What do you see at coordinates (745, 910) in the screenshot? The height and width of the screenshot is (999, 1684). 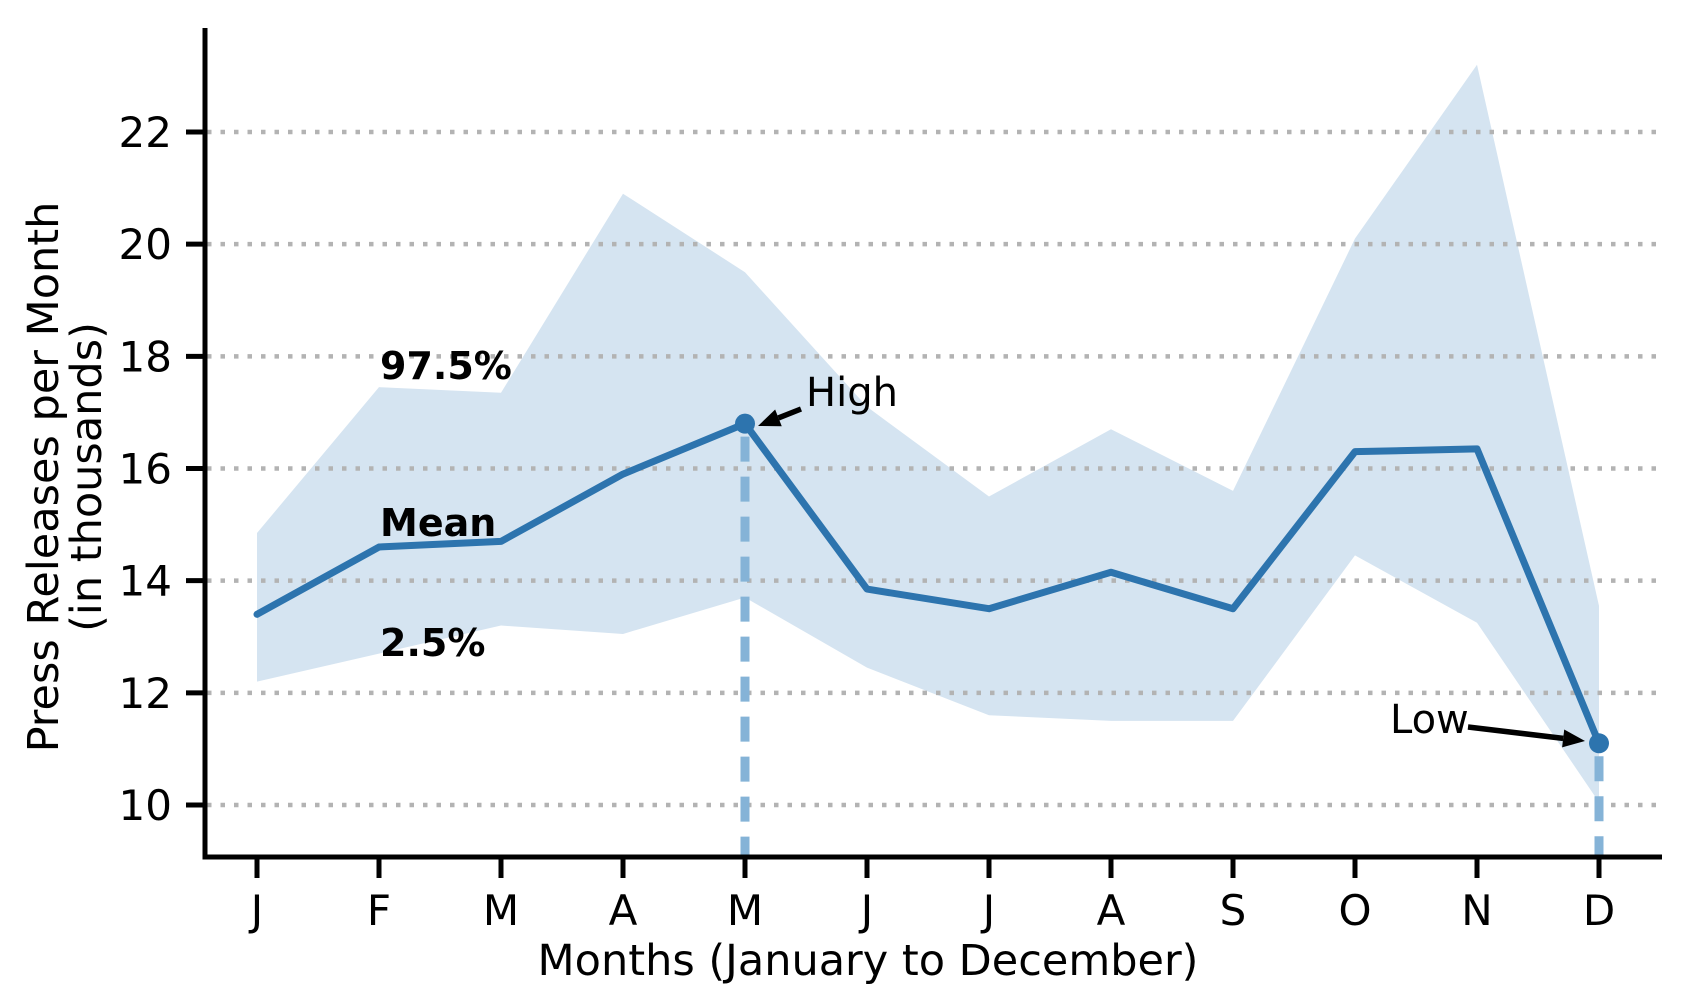 I see `x-tick-label-4: M` at bounding box center [745, 910].